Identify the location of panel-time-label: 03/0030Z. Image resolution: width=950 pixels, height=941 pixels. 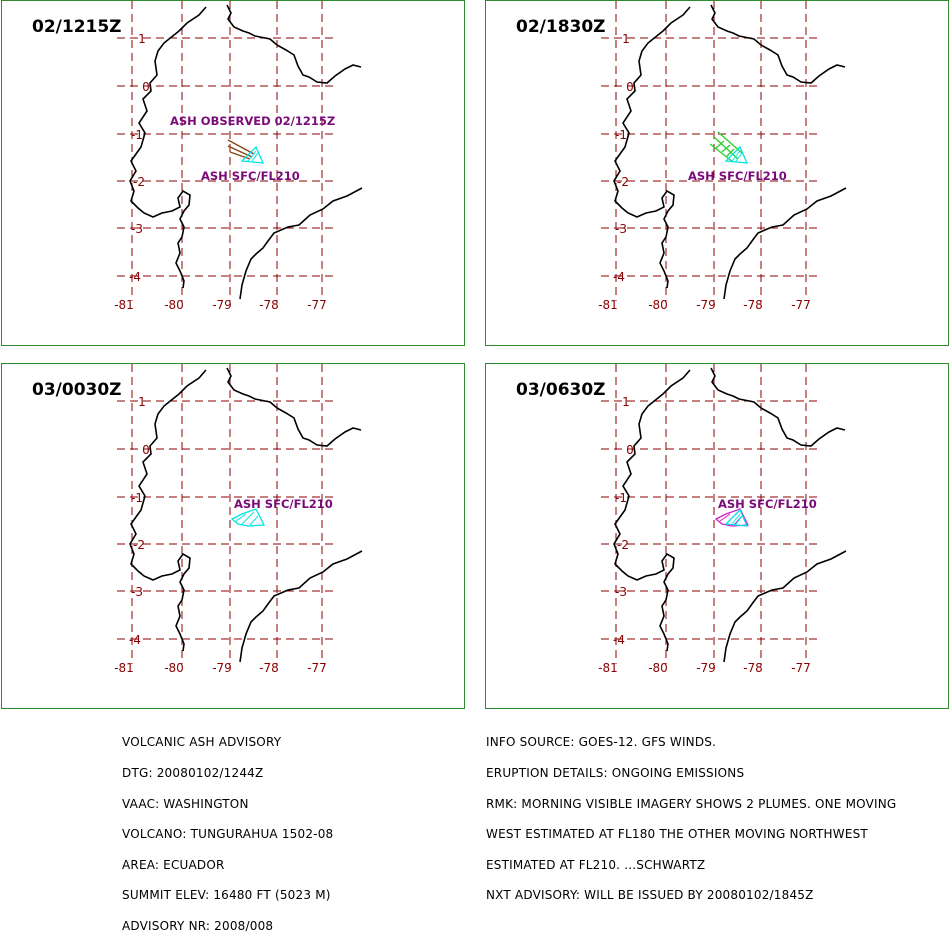
(77, 390).